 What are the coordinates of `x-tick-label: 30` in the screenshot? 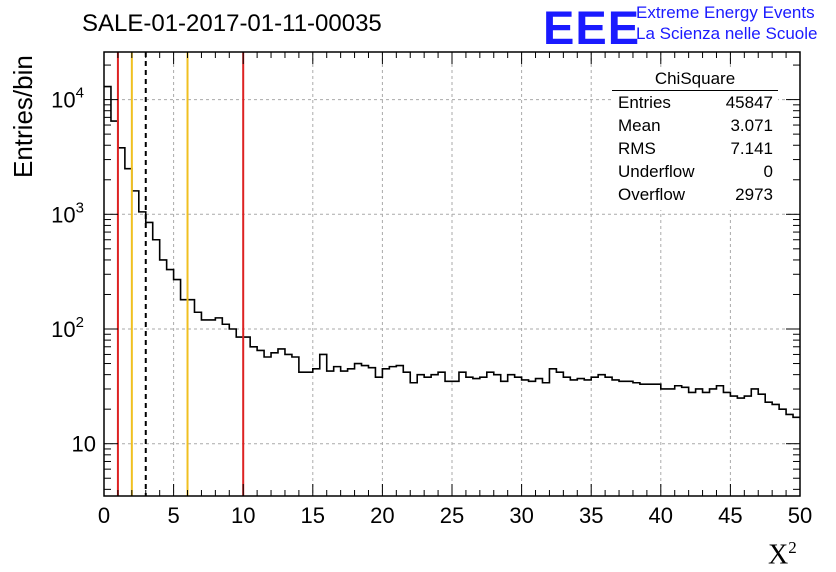 It's located at (521, 515).